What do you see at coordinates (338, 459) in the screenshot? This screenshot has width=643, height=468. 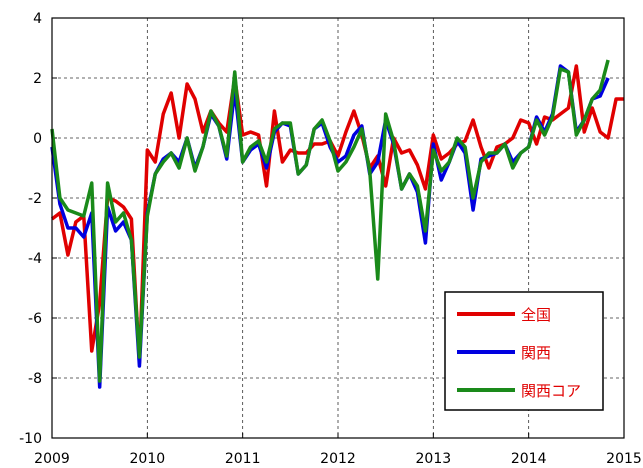 I see `x-tick-label: 2012` at bounding box center [338, 459].